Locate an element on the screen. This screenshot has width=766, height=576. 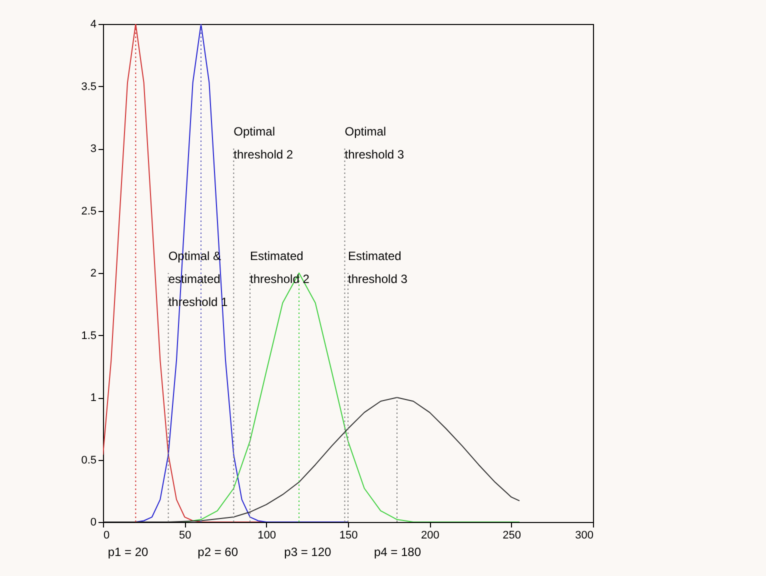
y-tick-label: 2.5 is located at coordinates (88, 211).